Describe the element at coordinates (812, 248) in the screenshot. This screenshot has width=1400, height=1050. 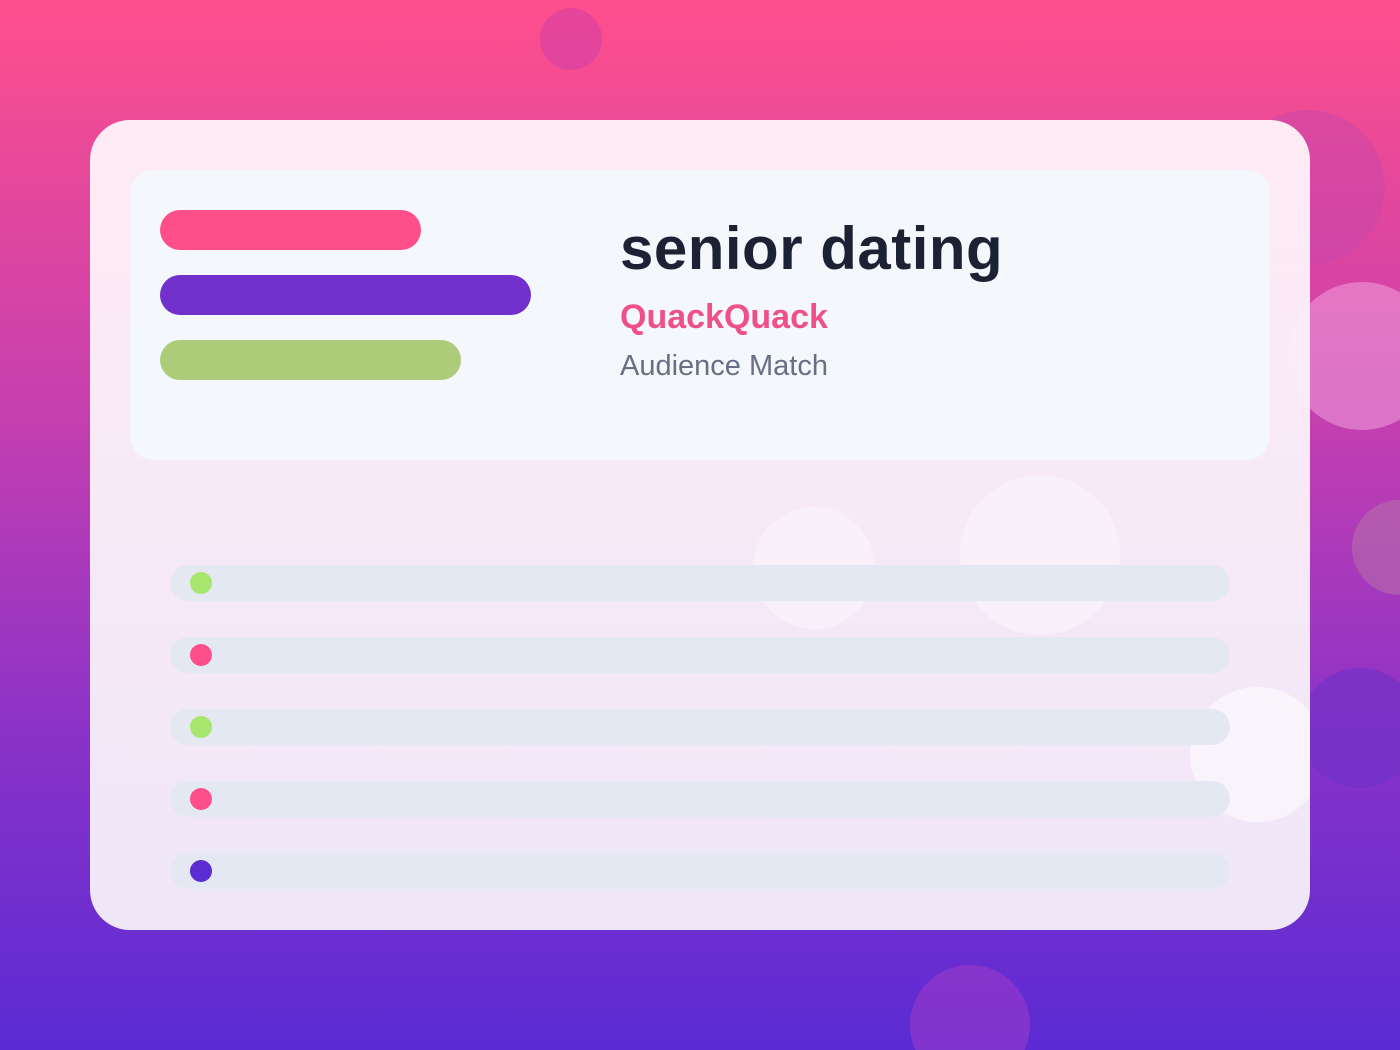
I see `title: senior dating` at that location.